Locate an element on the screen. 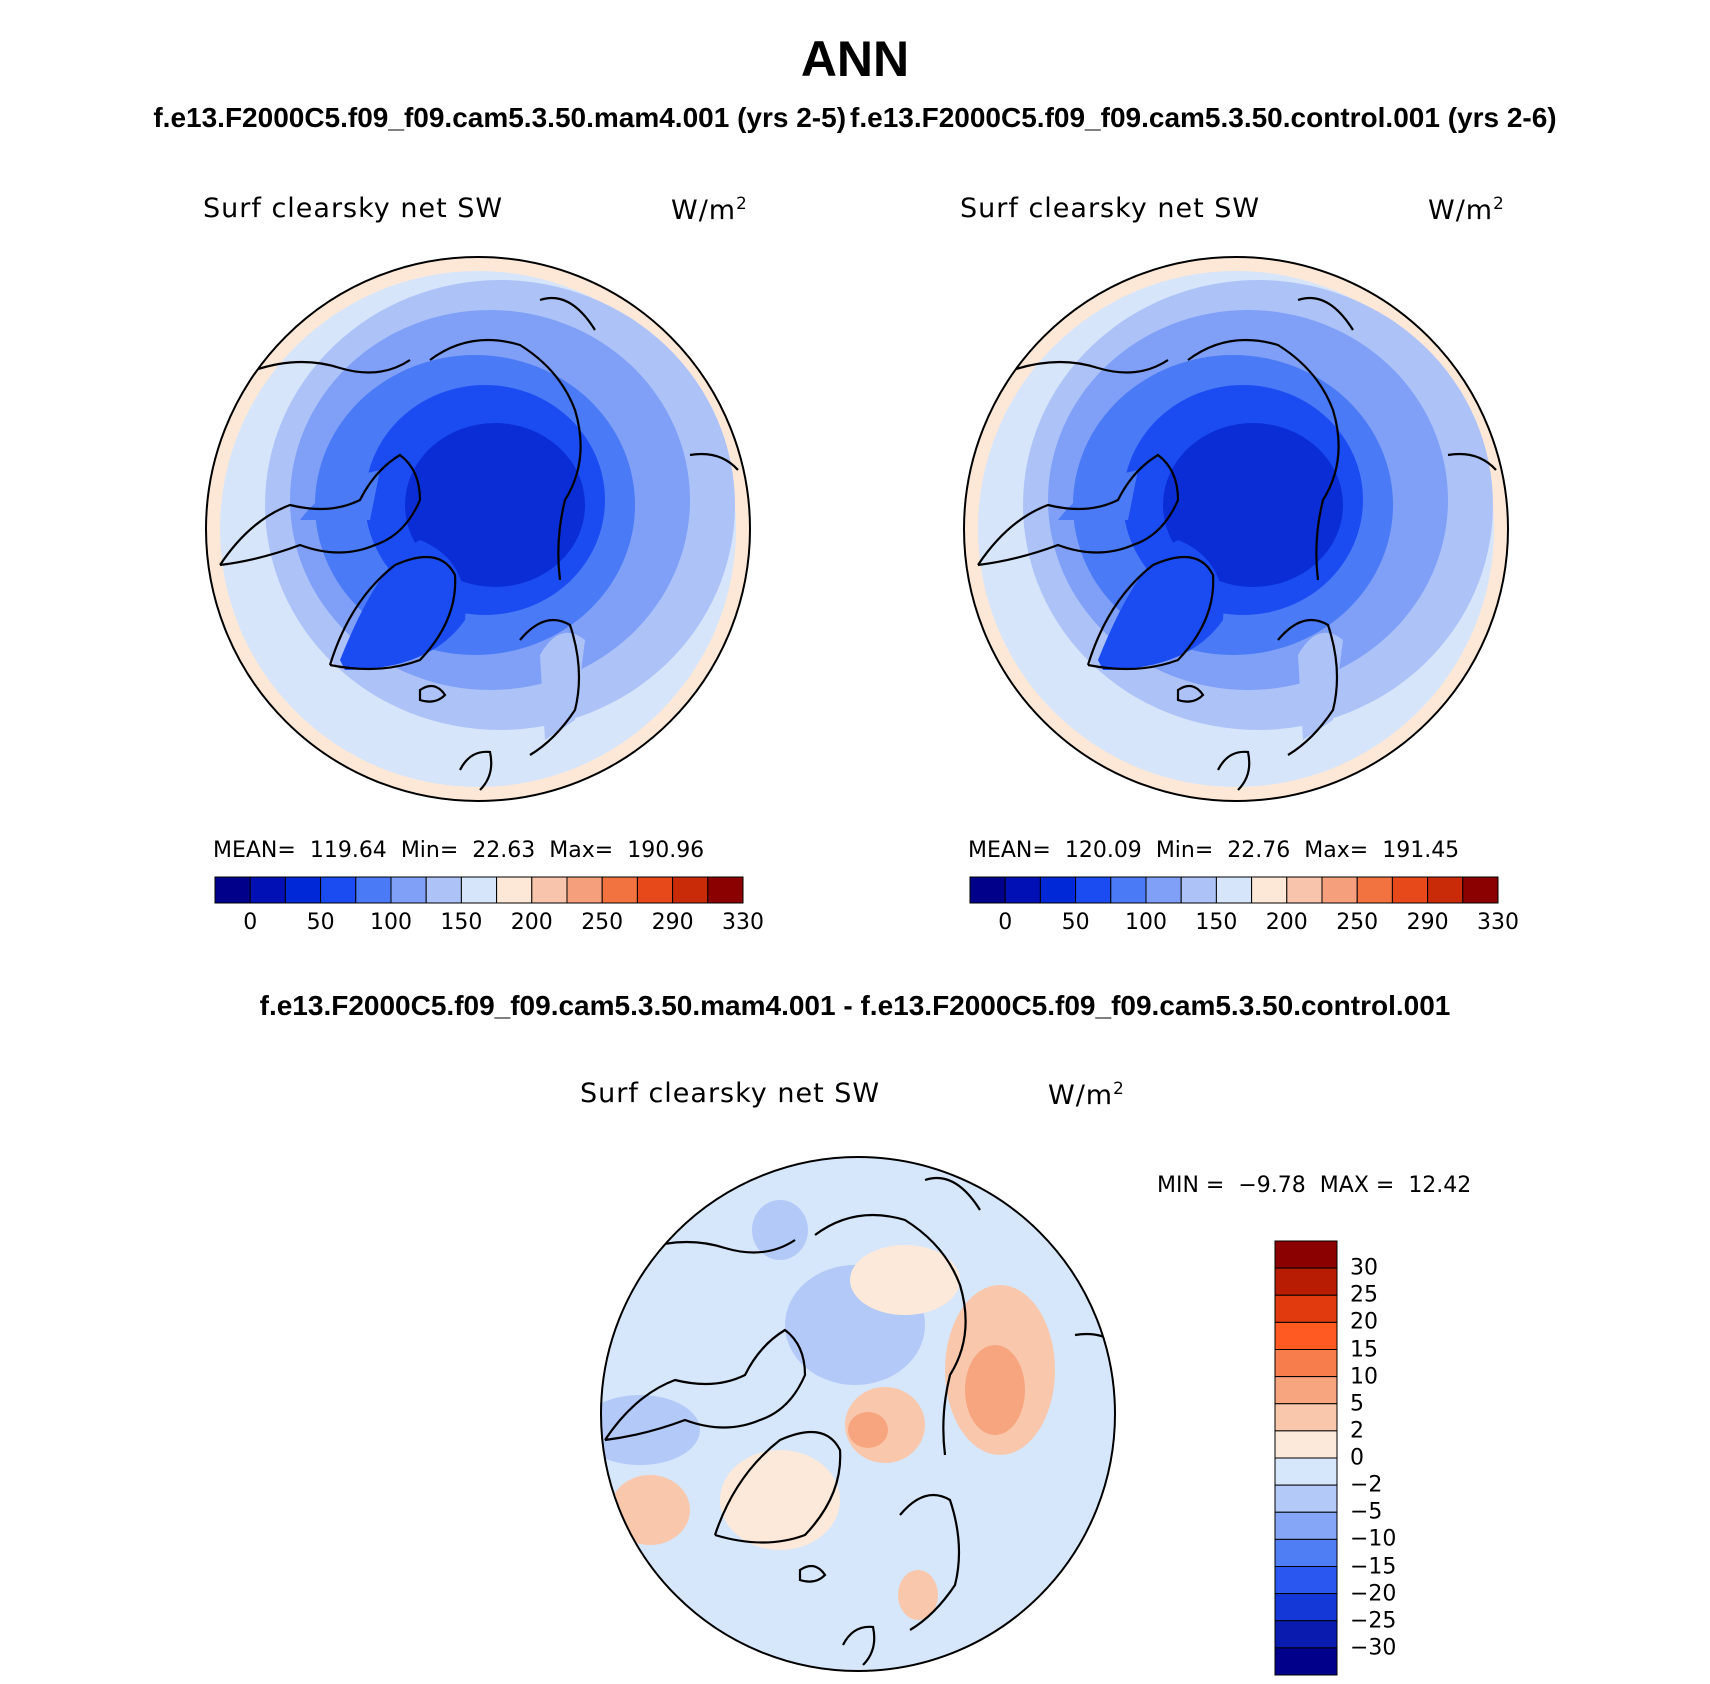 This screenshot has width=1710, height=1684. diff-colorbar-tick-label: −20 is located at coordinates (1373, 1594).